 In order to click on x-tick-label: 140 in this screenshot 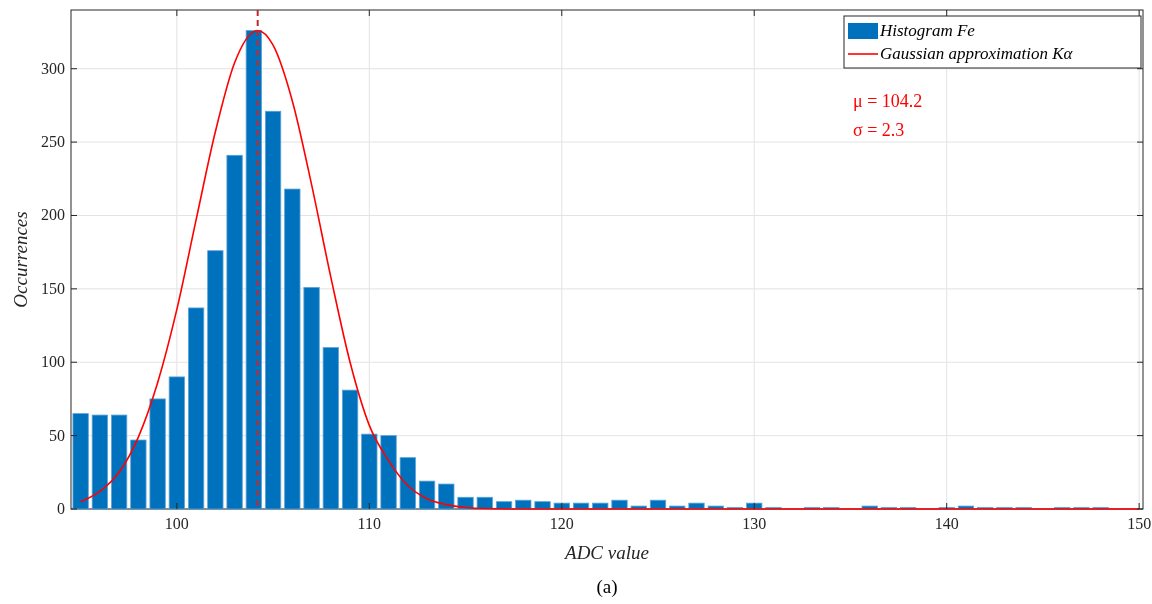, I will do `click(946, 523)`.